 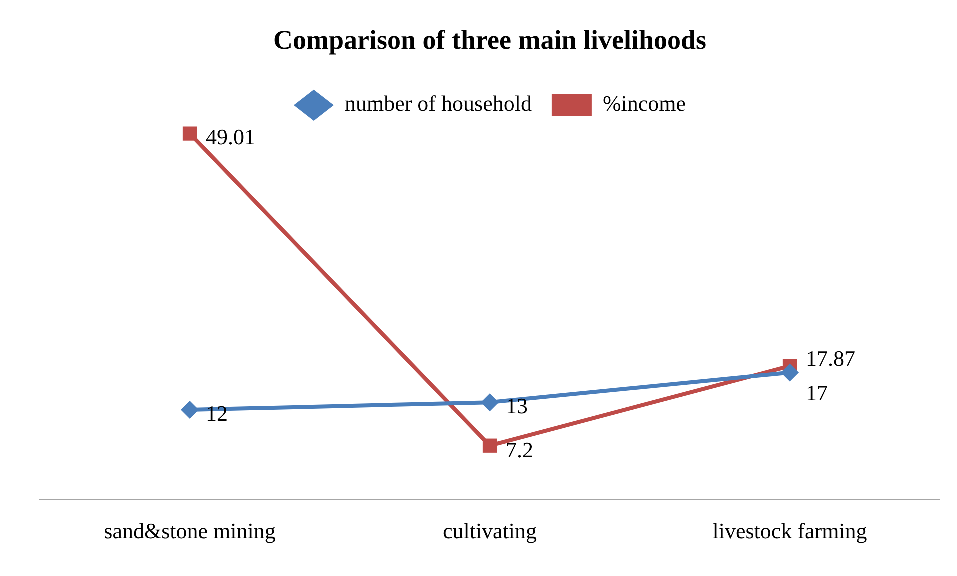 I want to click on data-label: 17, so click(x=817, y=393).